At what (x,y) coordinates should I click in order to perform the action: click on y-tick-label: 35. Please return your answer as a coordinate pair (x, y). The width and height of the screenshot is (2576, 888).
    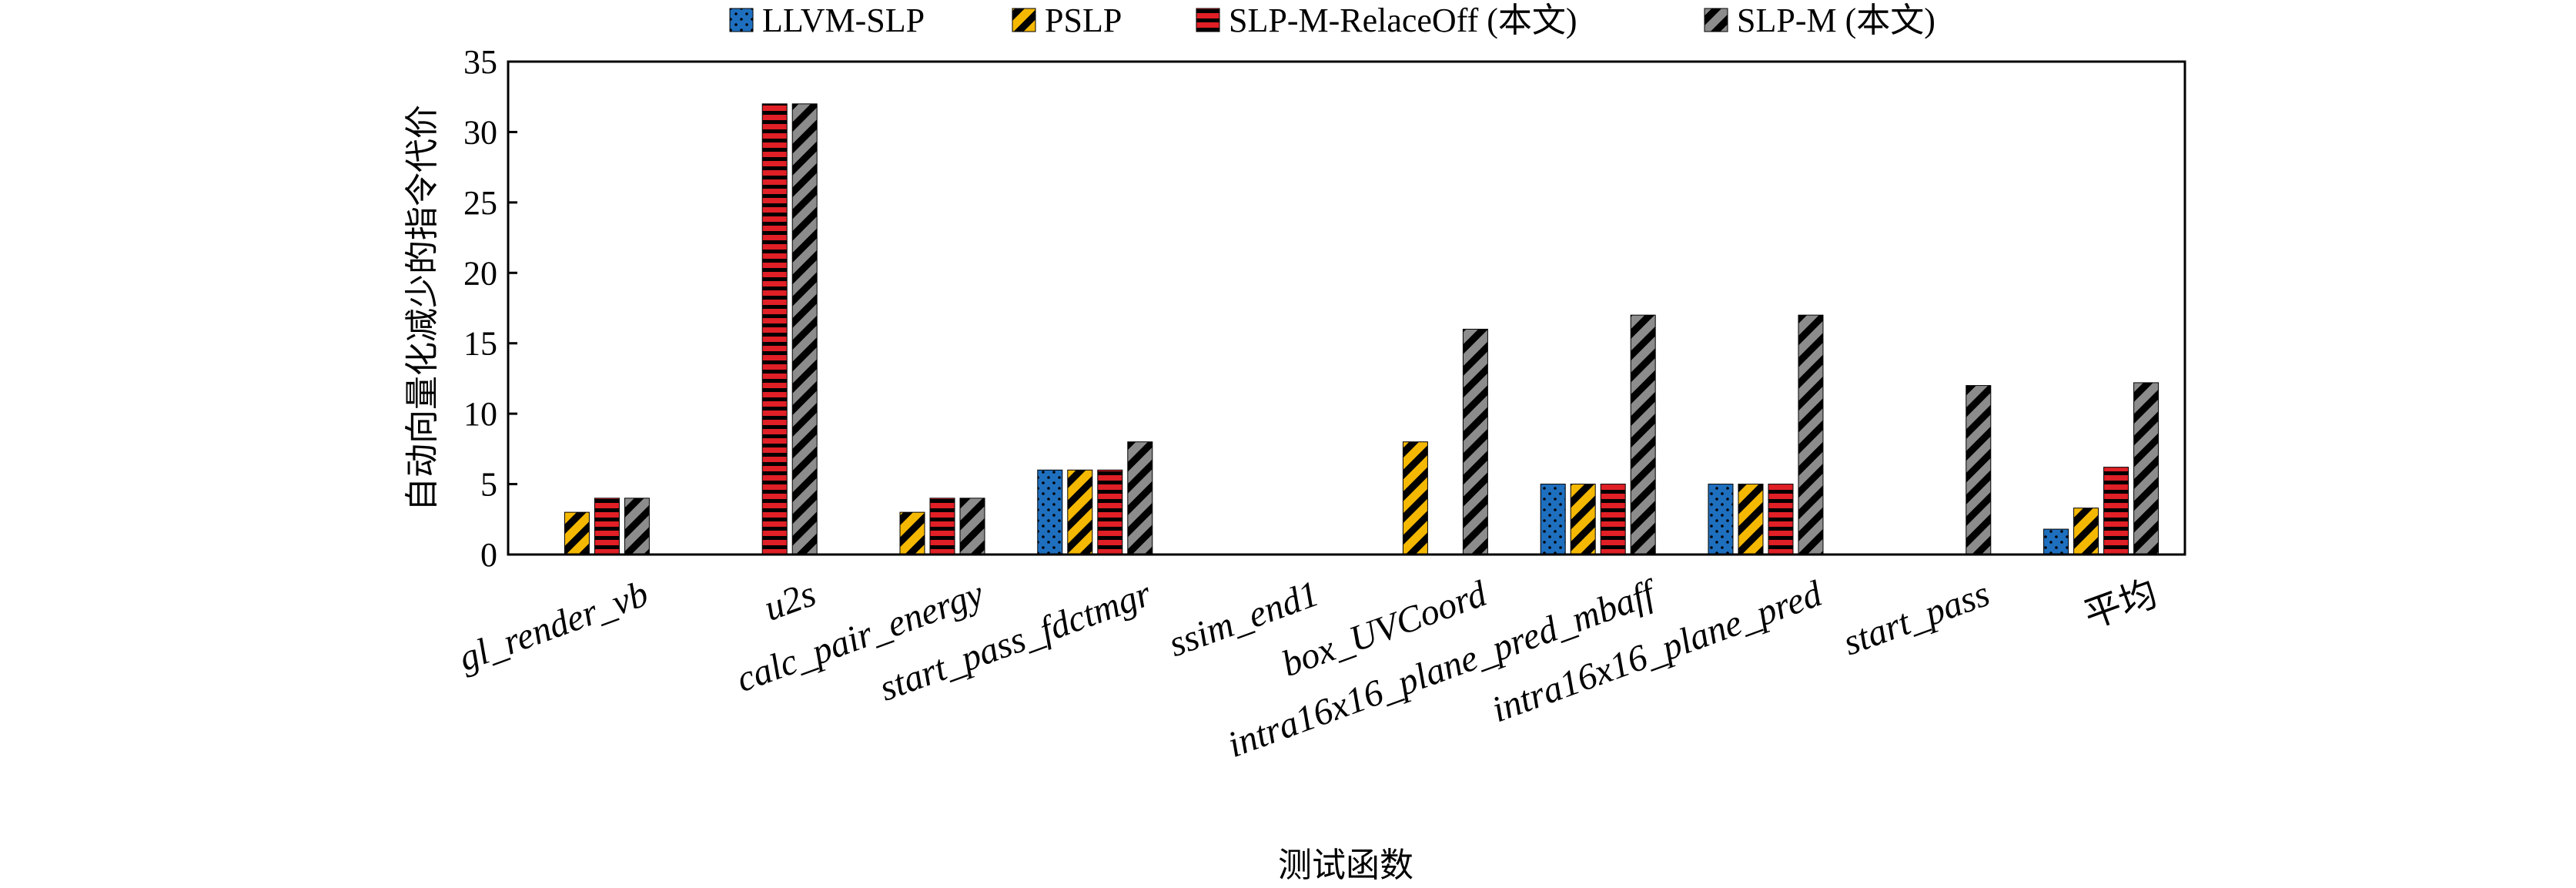
    Looking at the image, I should click on (480, 62).